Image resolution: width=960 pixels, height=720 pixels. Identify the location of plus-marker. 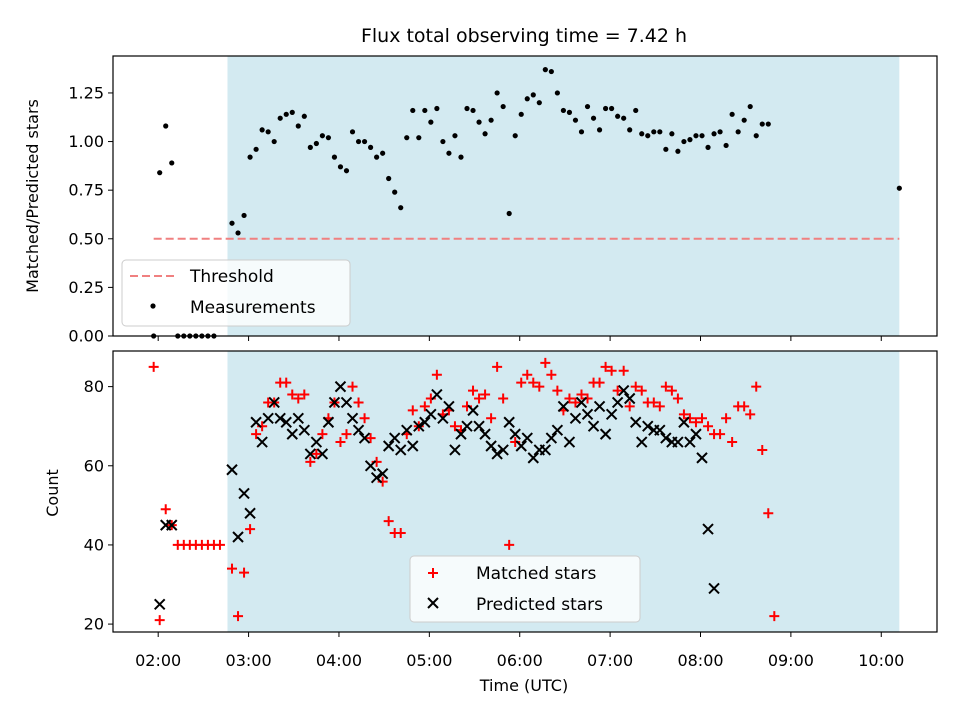
(433, 573).